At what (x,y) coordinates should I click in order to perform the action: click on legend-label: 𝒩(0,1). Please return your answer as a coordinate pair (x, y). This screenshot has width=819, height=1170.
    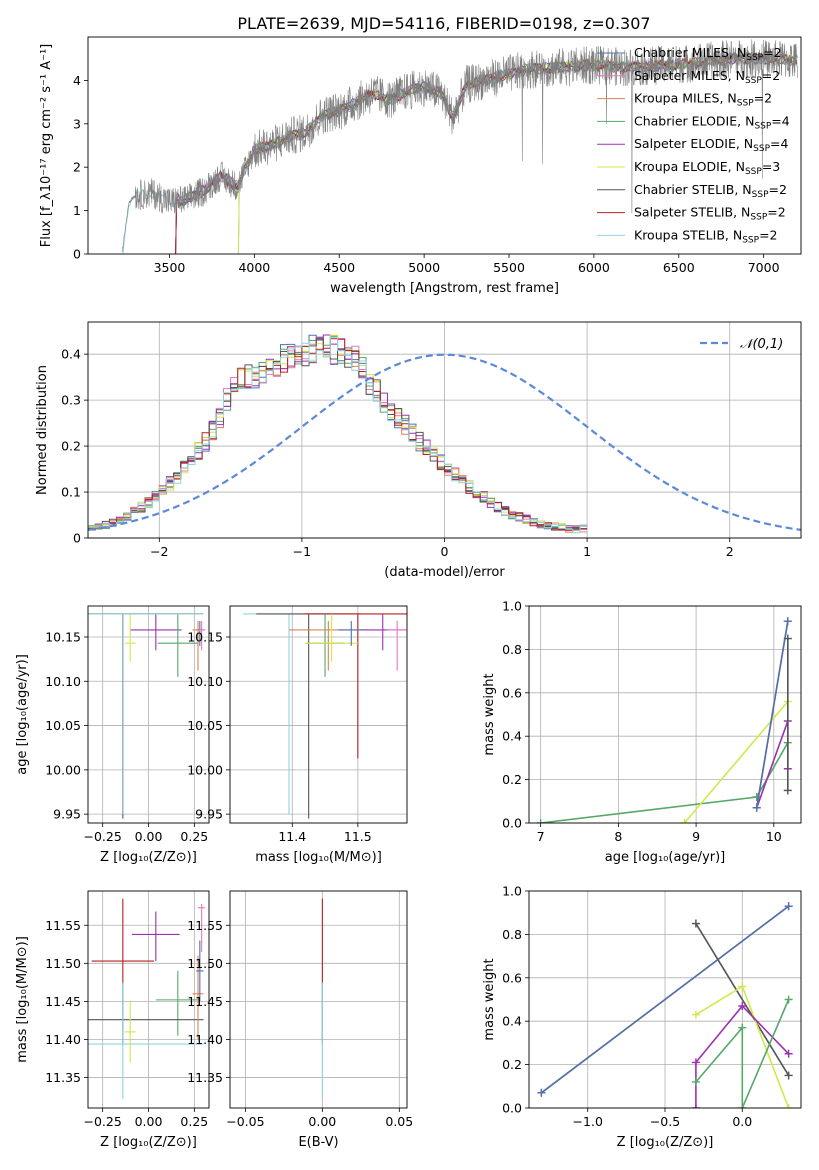
    Looking at the image, I should click on (761, 344).